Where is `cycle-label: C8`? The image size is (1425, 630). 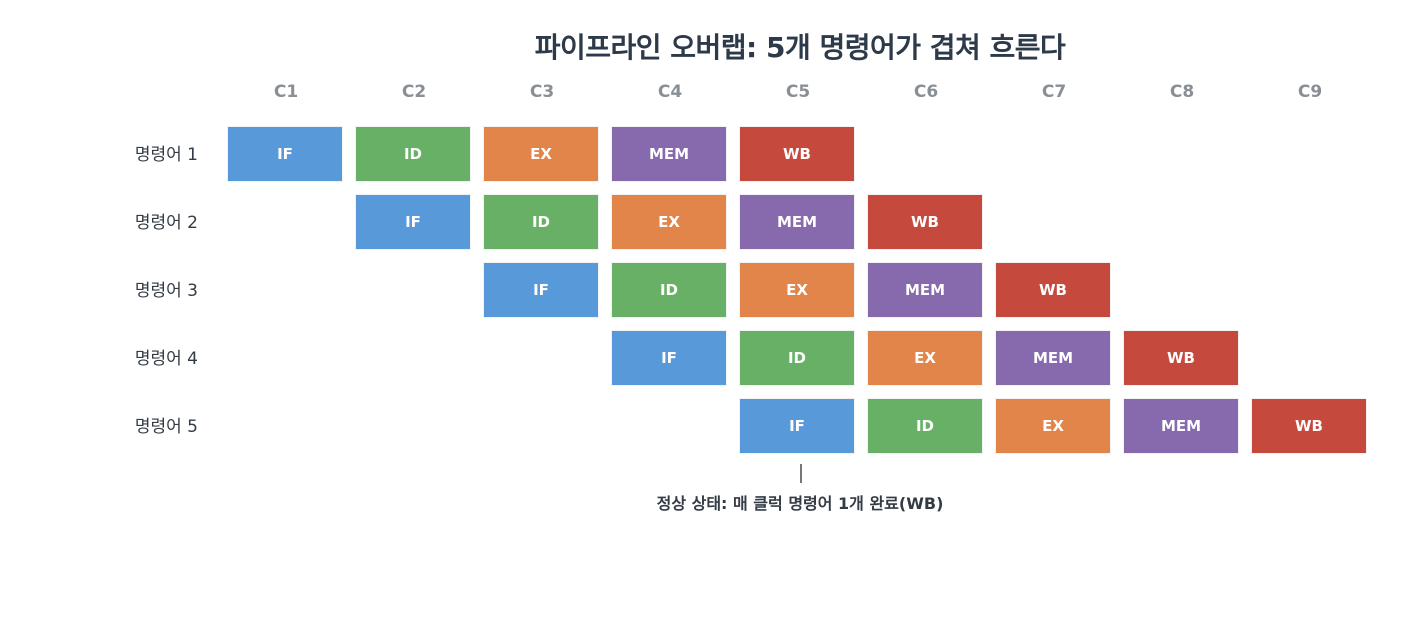 cycle-label: C8 is located at coordinates (1182, 92).